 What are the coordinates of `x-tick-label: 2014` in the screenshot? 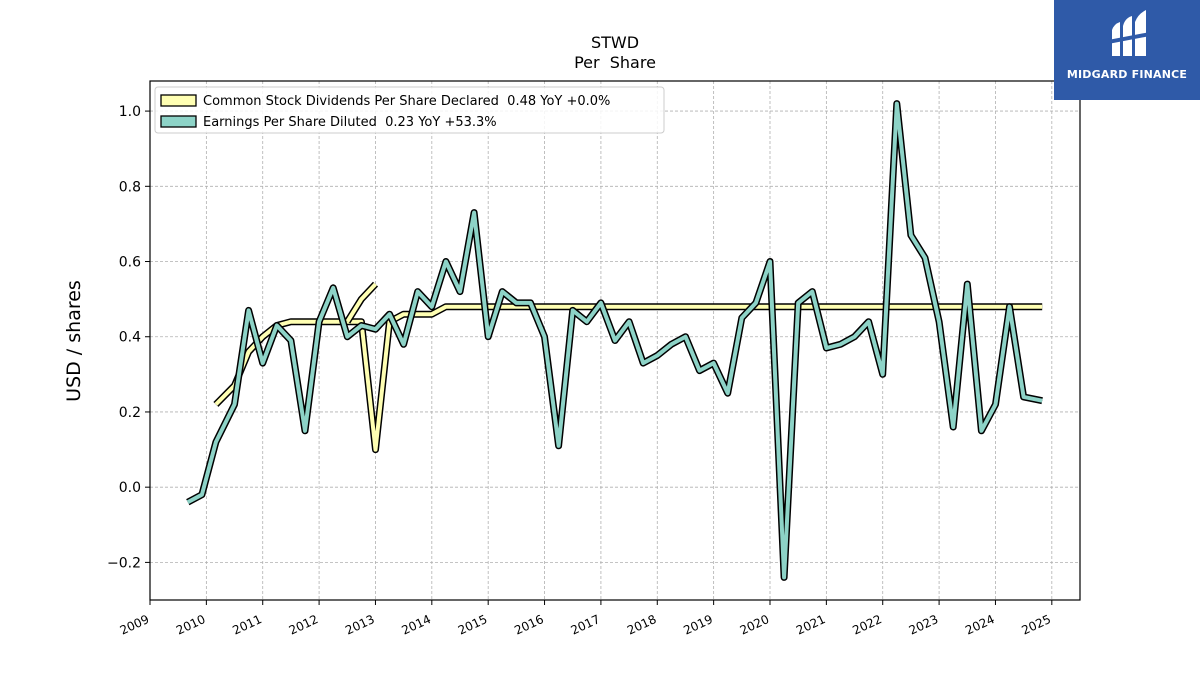 It's located at (416, 625).